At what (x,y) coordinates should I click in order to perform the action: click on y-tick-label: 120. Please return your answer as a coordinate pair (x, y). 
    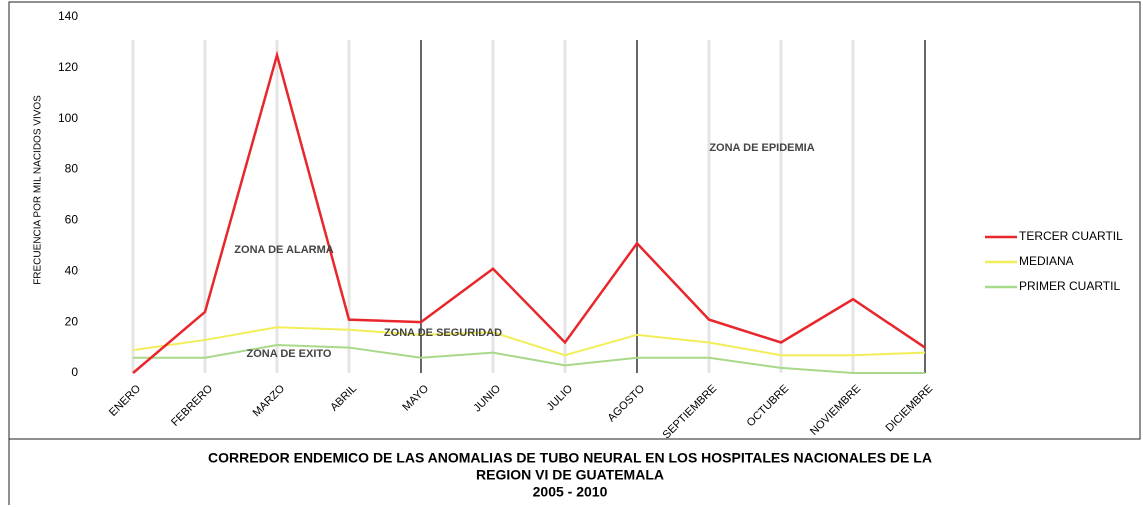
    Looking at the image, I should click on (68, 67).